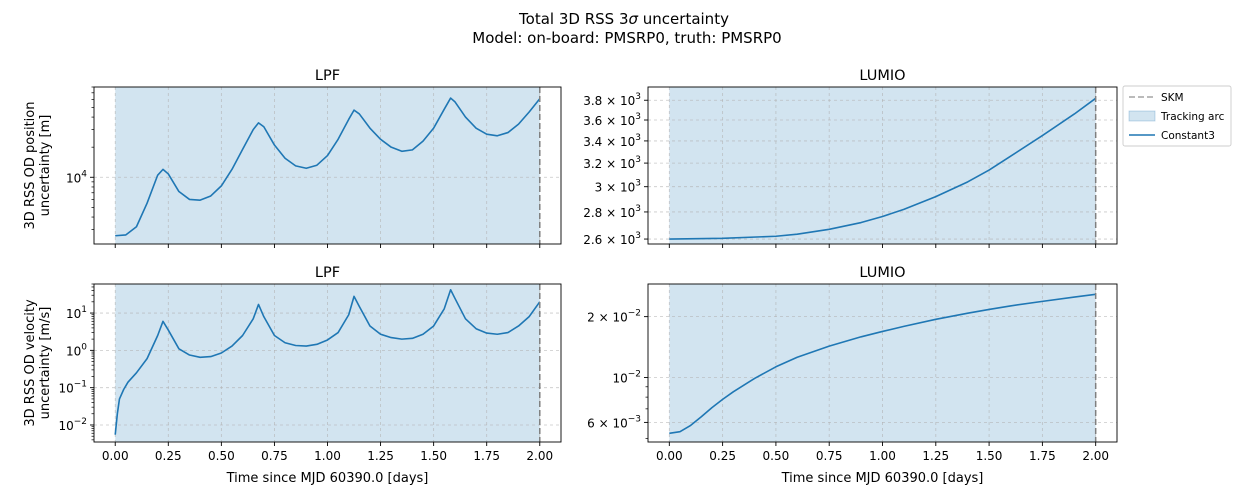 This screenshot has width=1250, height=500. What do you see at coordinates (433, 456) in the screenshot?
I see `xtick-label-6: 1.50` at bounding box center [433, 456].